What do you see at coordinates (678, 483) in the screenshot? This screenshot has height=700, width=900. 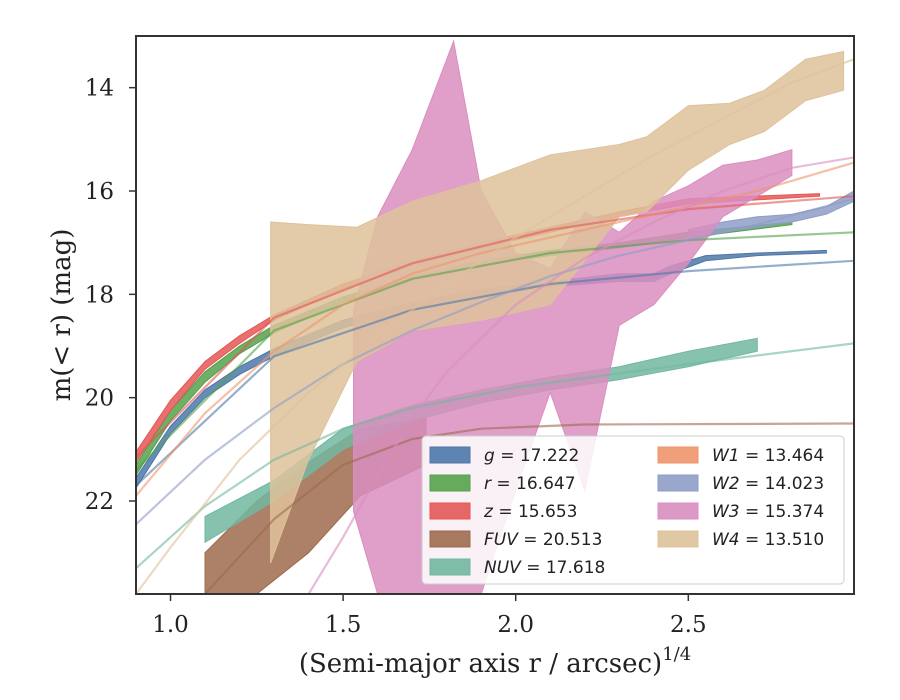 I see `legend-swatch-W2` at bounding box center [678, 483].